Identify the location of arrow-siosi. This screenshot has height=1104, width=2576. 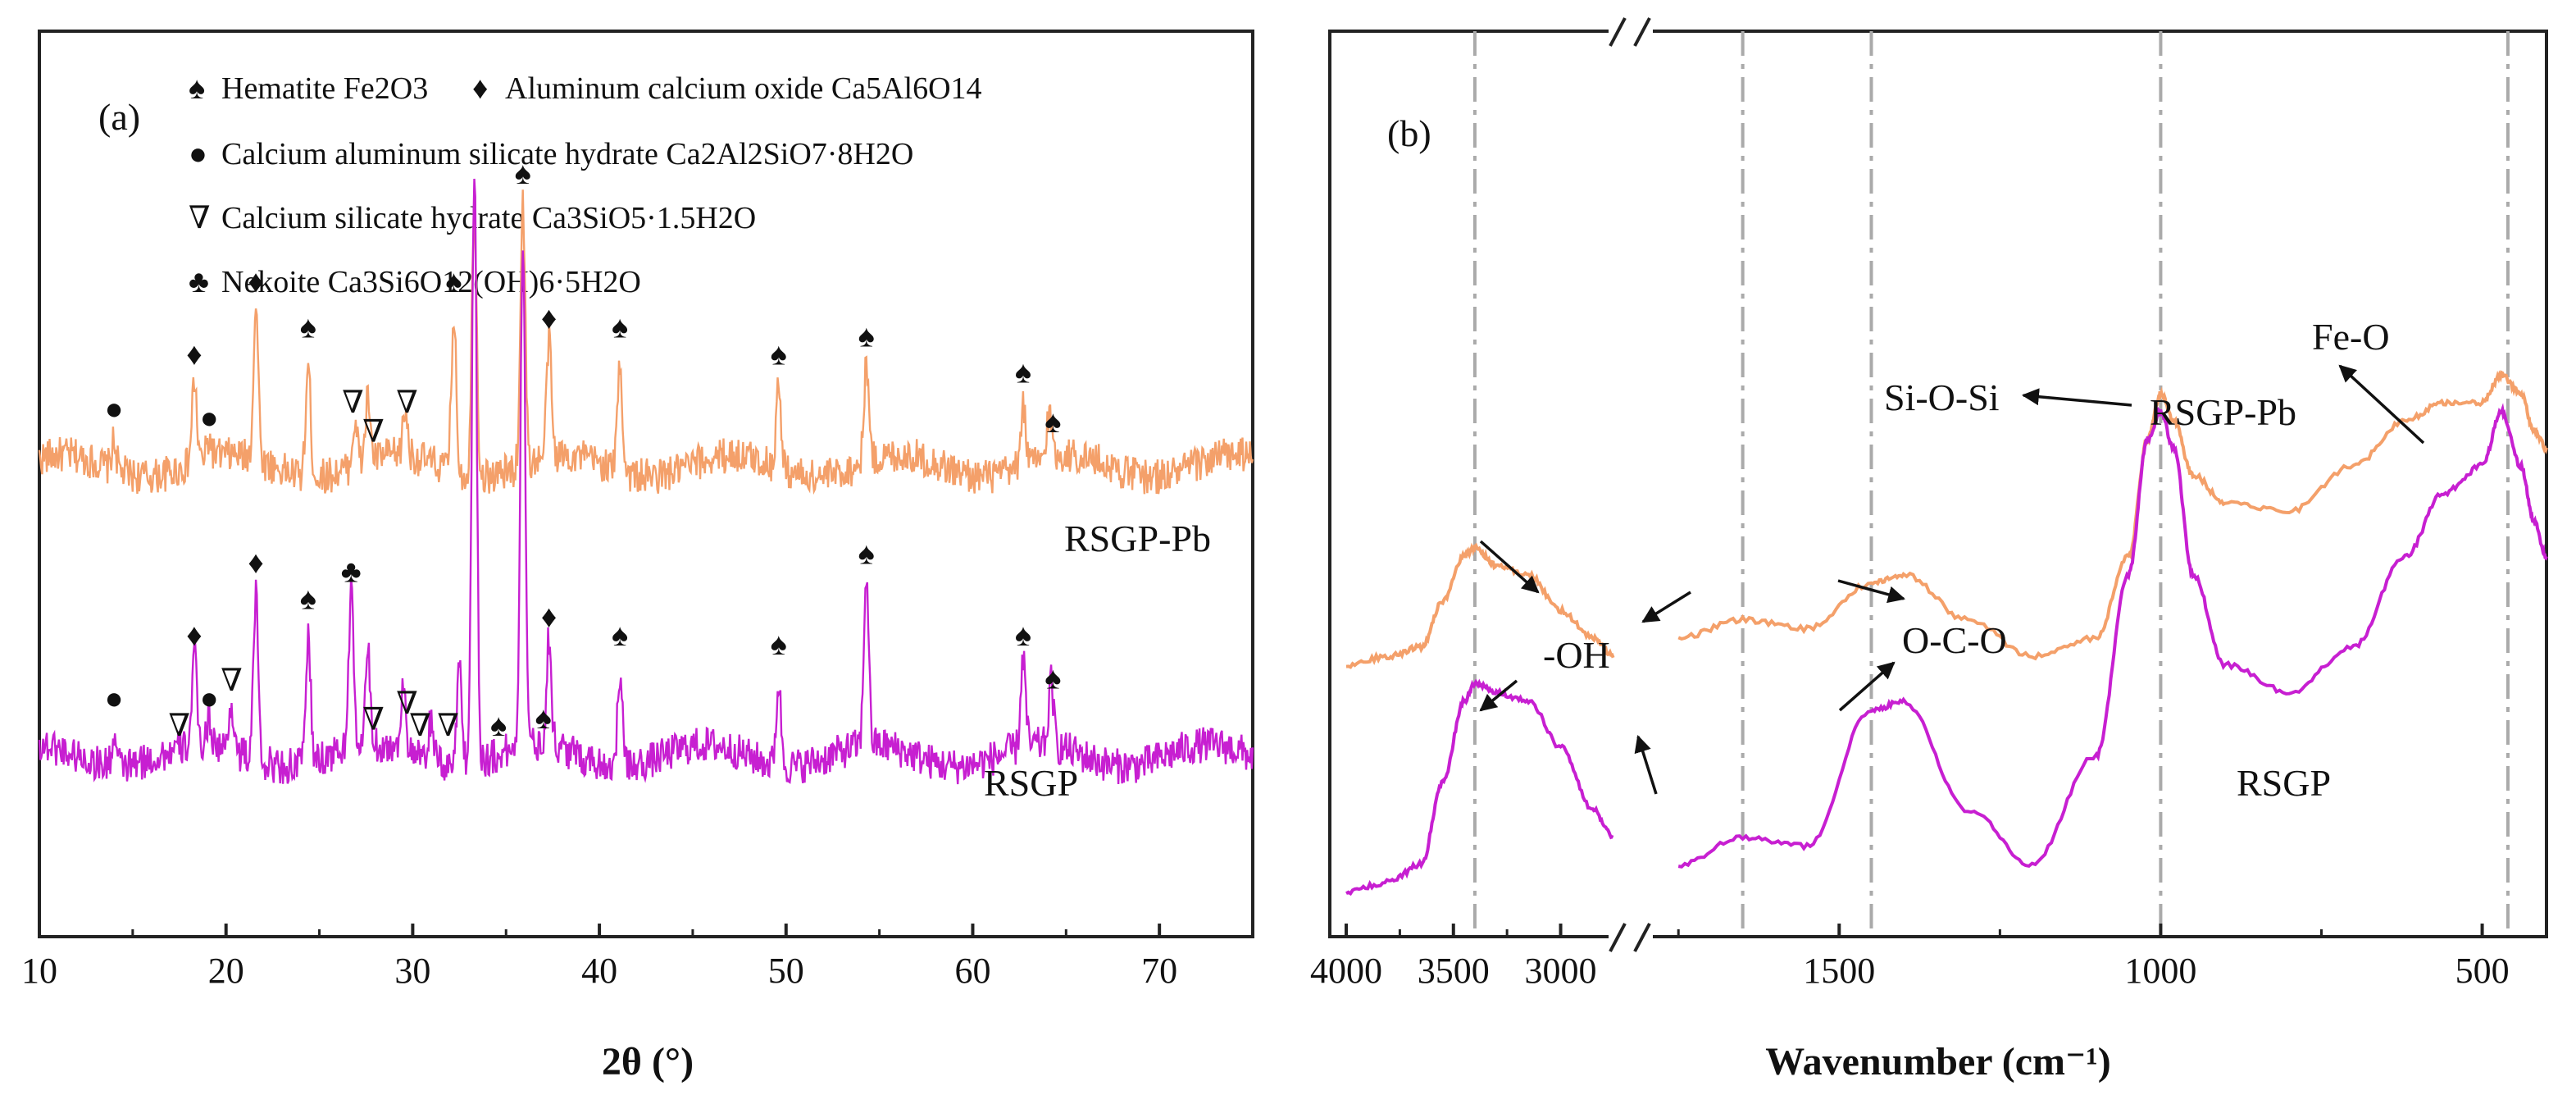
(2076, 397).